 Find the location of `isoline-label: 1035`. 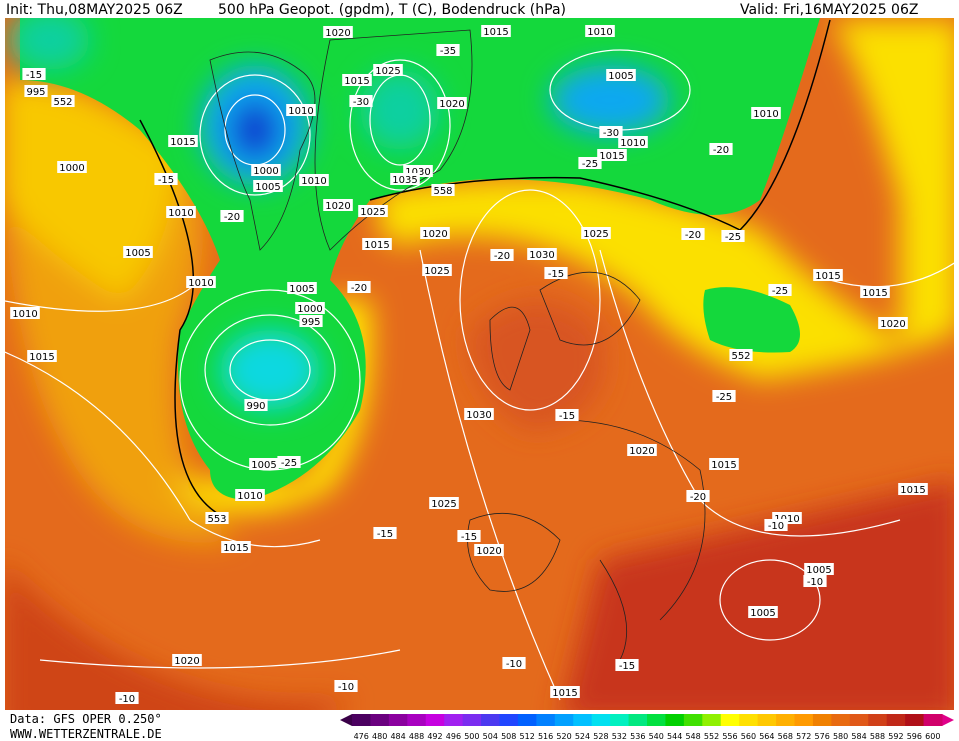

isoline-label: 1035 is located at coordinates (404, 180).